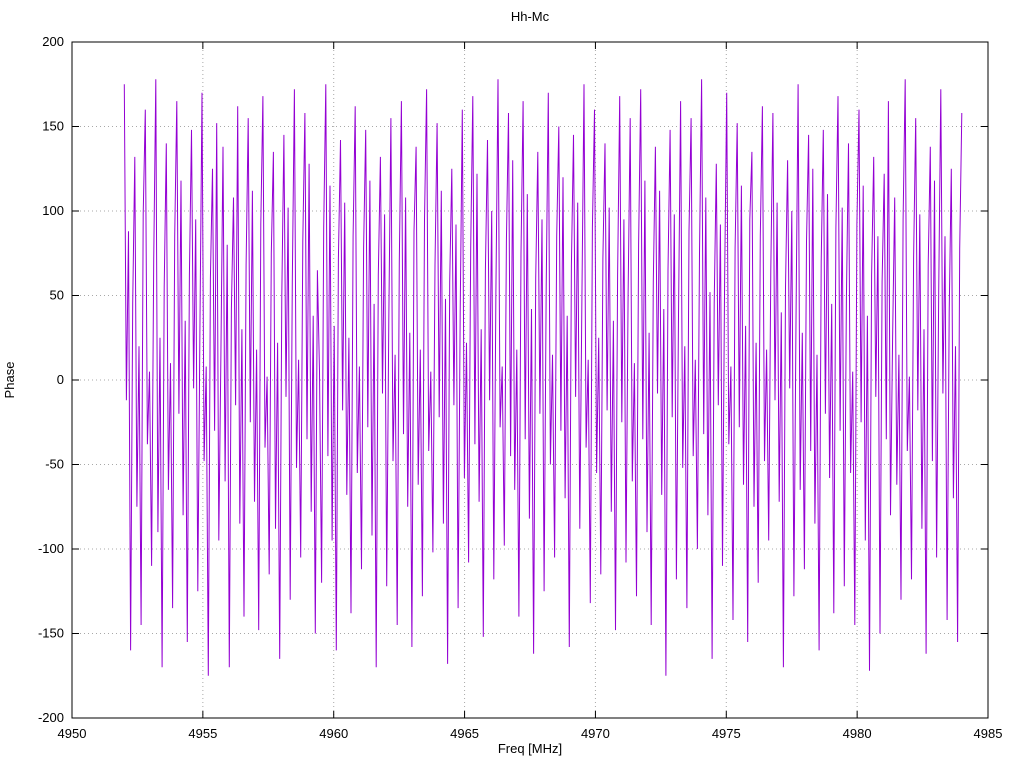 The image size is (1024, 773). Describe the element at coordinates (60, 379) in the screenshot. I see `y-tick-label: 0` at that location.